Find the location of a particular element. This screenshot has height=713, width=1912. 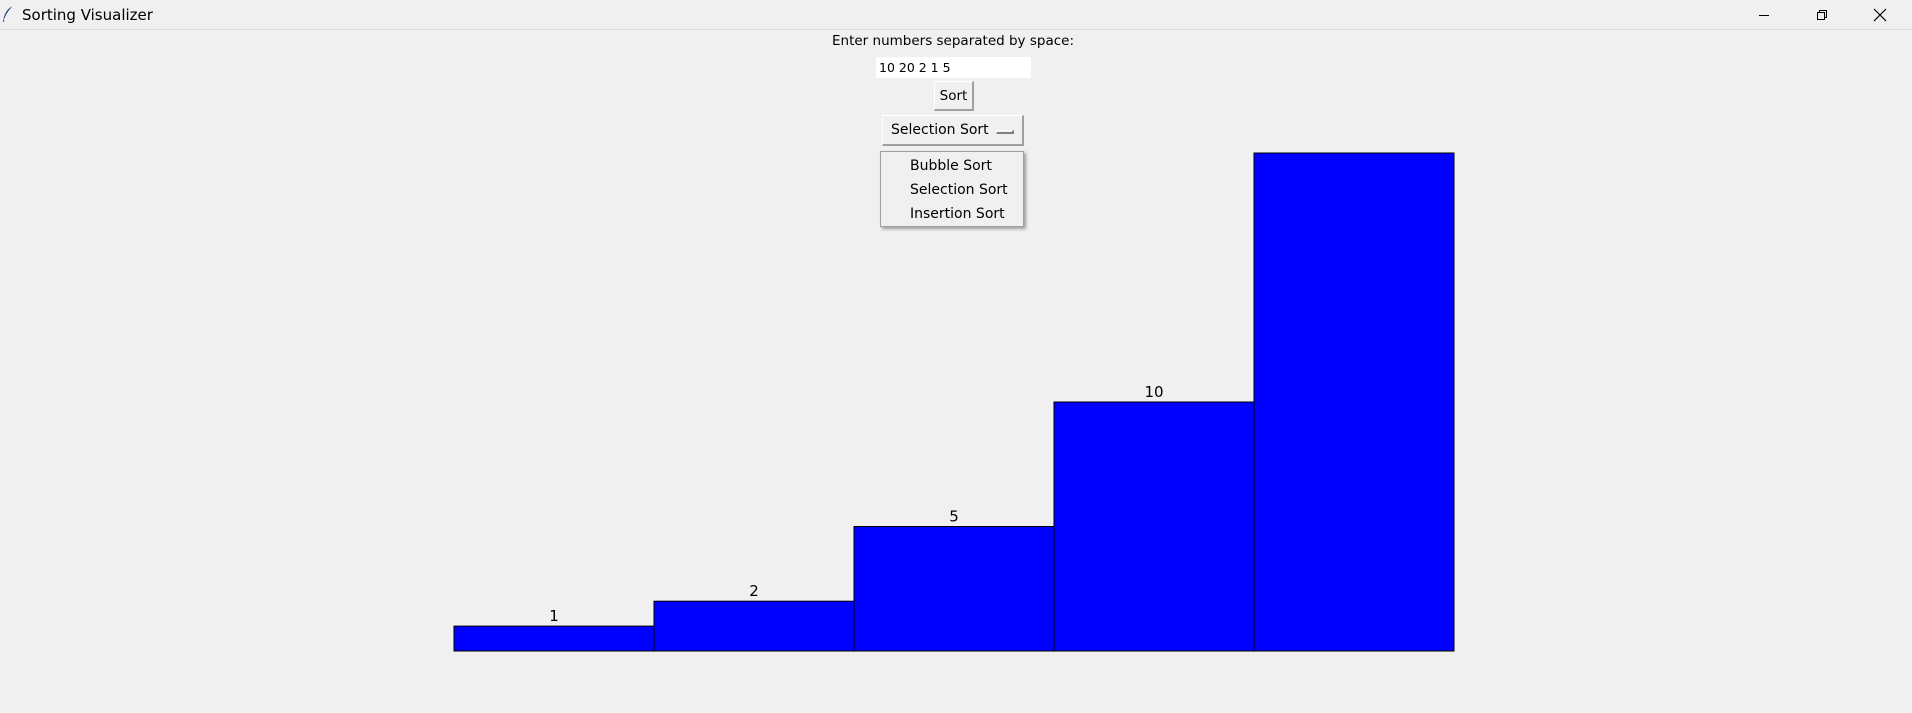

algorithm-dropdown: Selection Sort is located at coordinates (953, 130).